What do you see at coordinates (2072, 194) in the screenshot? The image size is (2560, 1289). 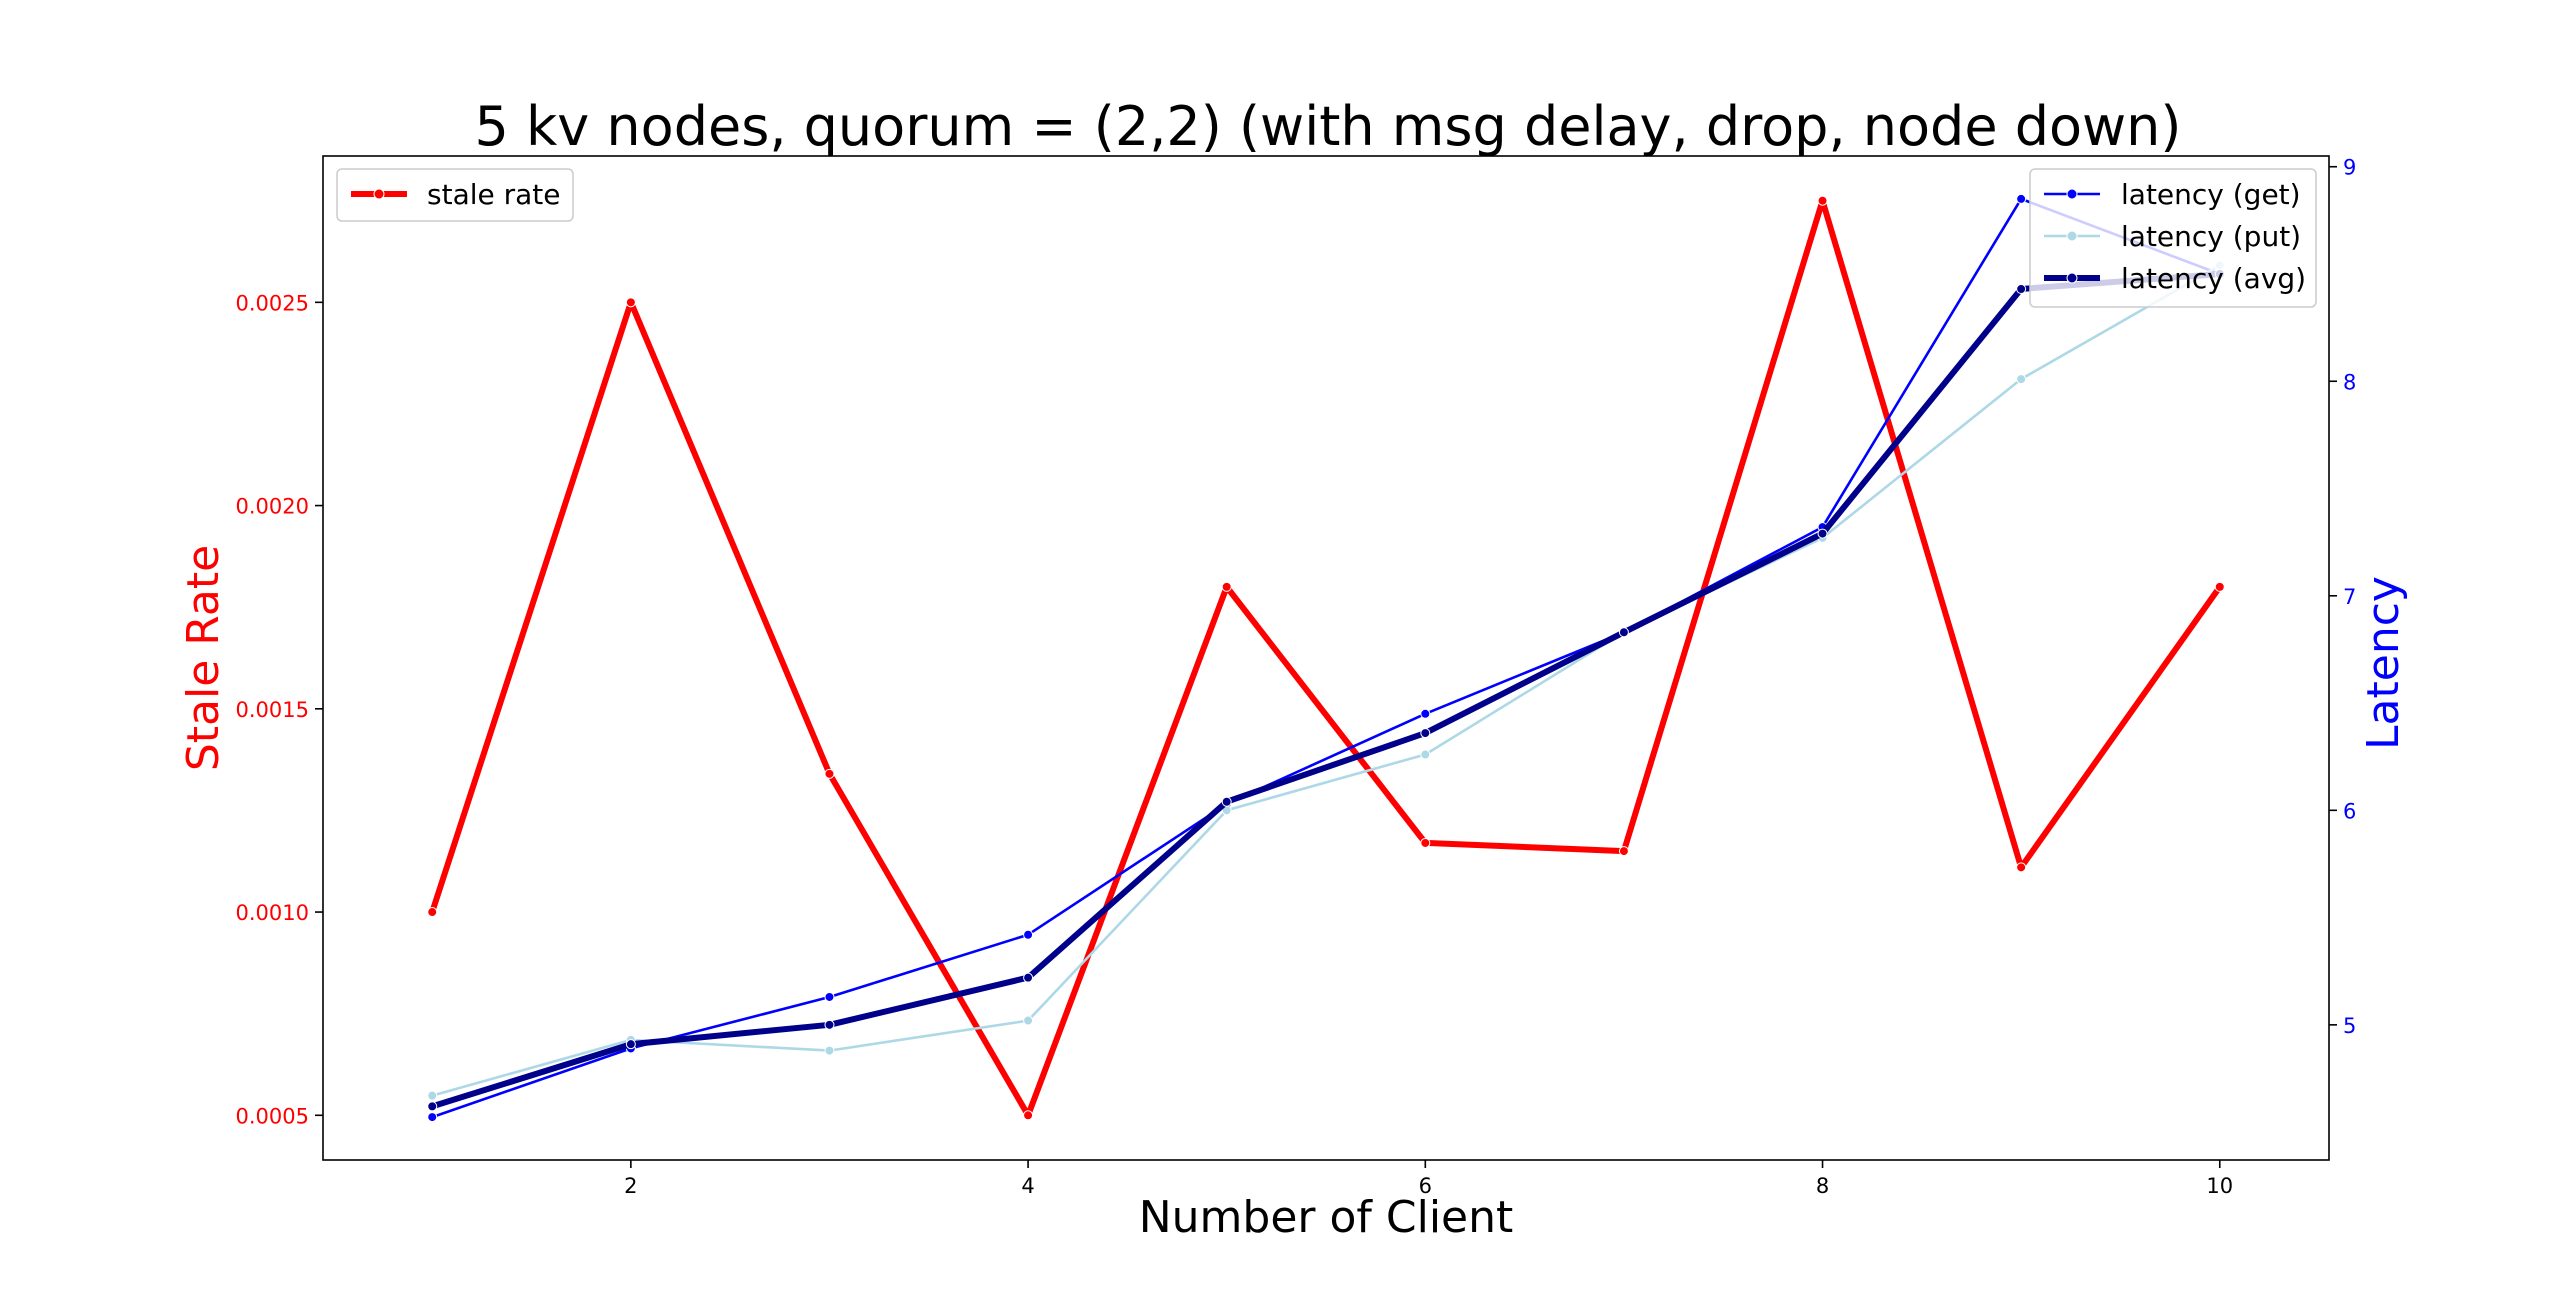 I see `legend-marker-latency-get` at bounding box center [2072, 194].